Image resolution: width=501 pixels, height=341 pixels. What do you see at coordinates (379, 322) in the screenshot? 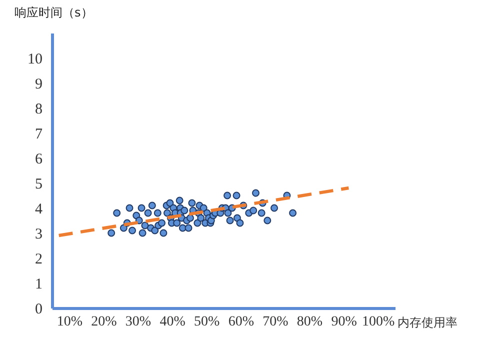
I see `x-tick-label: 100%` at bounding box center [379, 322].